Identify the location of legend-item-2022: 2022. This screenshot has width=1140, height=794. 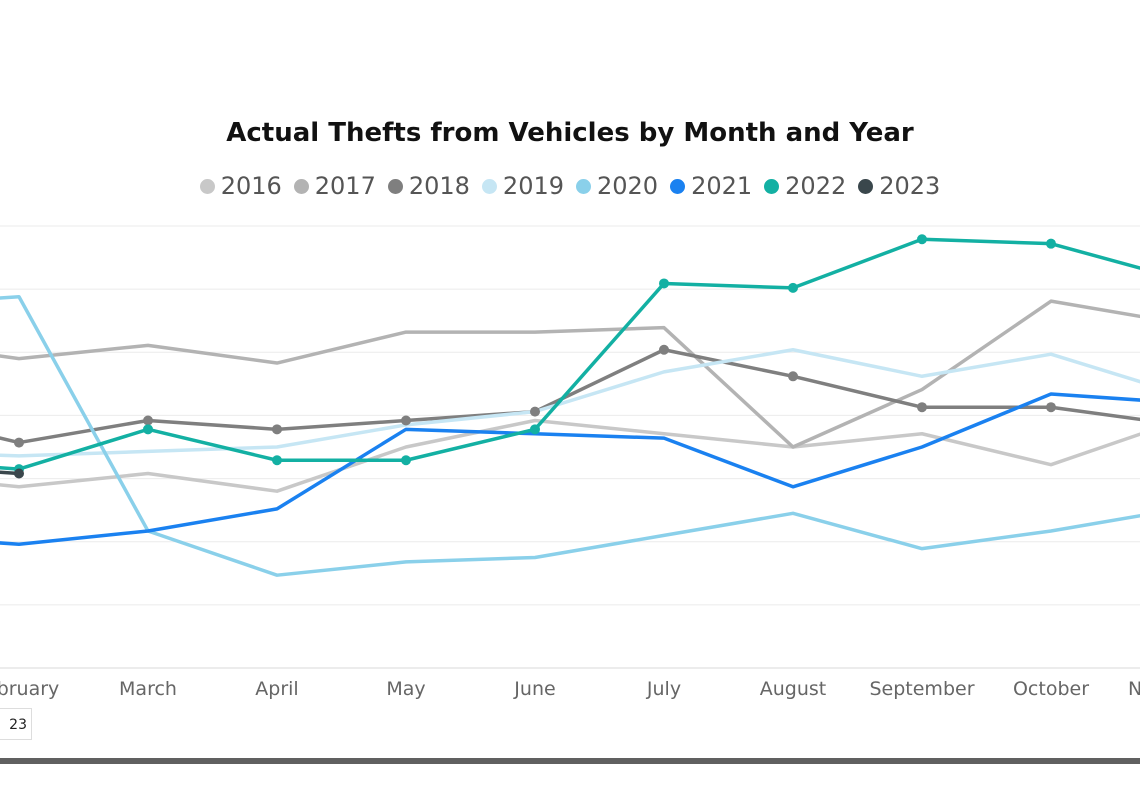
(805, 186).